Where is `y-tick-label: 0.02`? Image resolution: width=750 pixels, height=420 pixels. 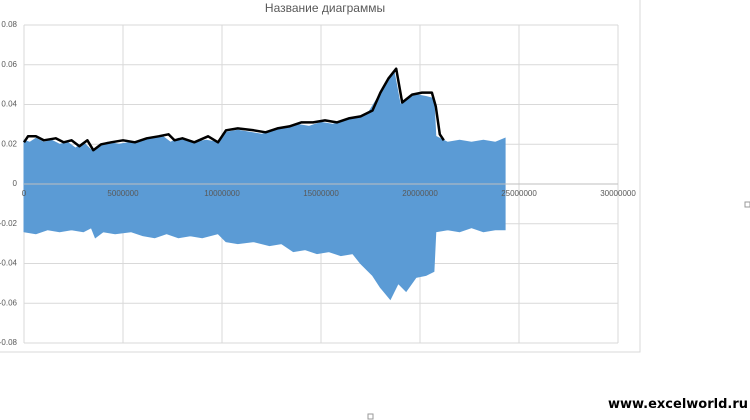
y-tick-label: 0.02 is located at coordinates (9, 143).